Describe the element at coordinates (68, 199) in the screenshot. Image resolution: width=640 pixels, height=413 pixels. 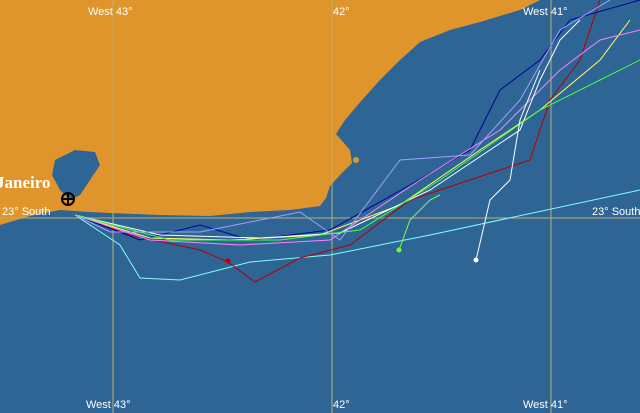
I see `city-marker` at that location.